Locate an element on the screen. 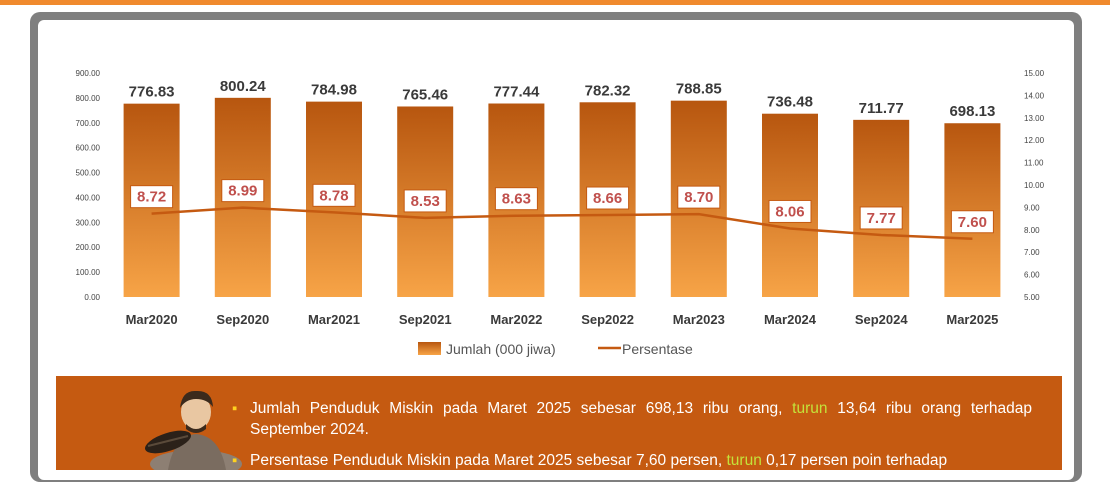  left-axis-tick: 100.00 is located at coordinates (88, 272).